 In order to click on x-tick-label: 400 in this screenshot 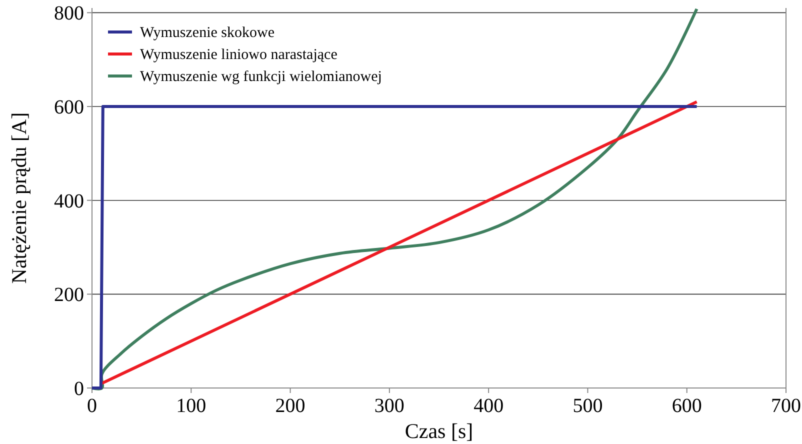, I will do `click(489, 406)`.